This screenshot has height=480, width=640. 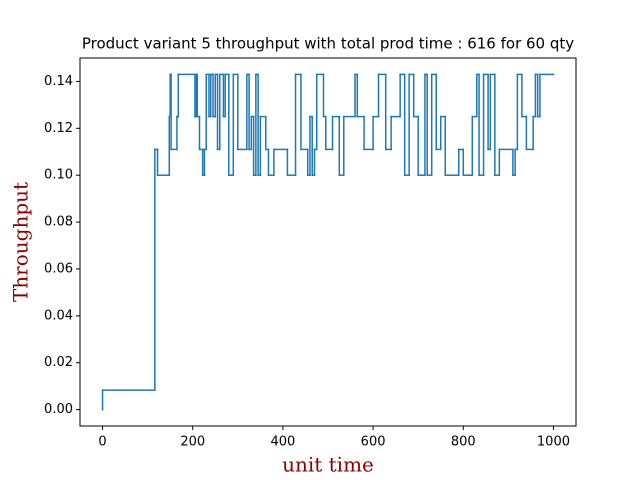 I want to click on y-tick-label: 0.08, so click(x=58, y=222).